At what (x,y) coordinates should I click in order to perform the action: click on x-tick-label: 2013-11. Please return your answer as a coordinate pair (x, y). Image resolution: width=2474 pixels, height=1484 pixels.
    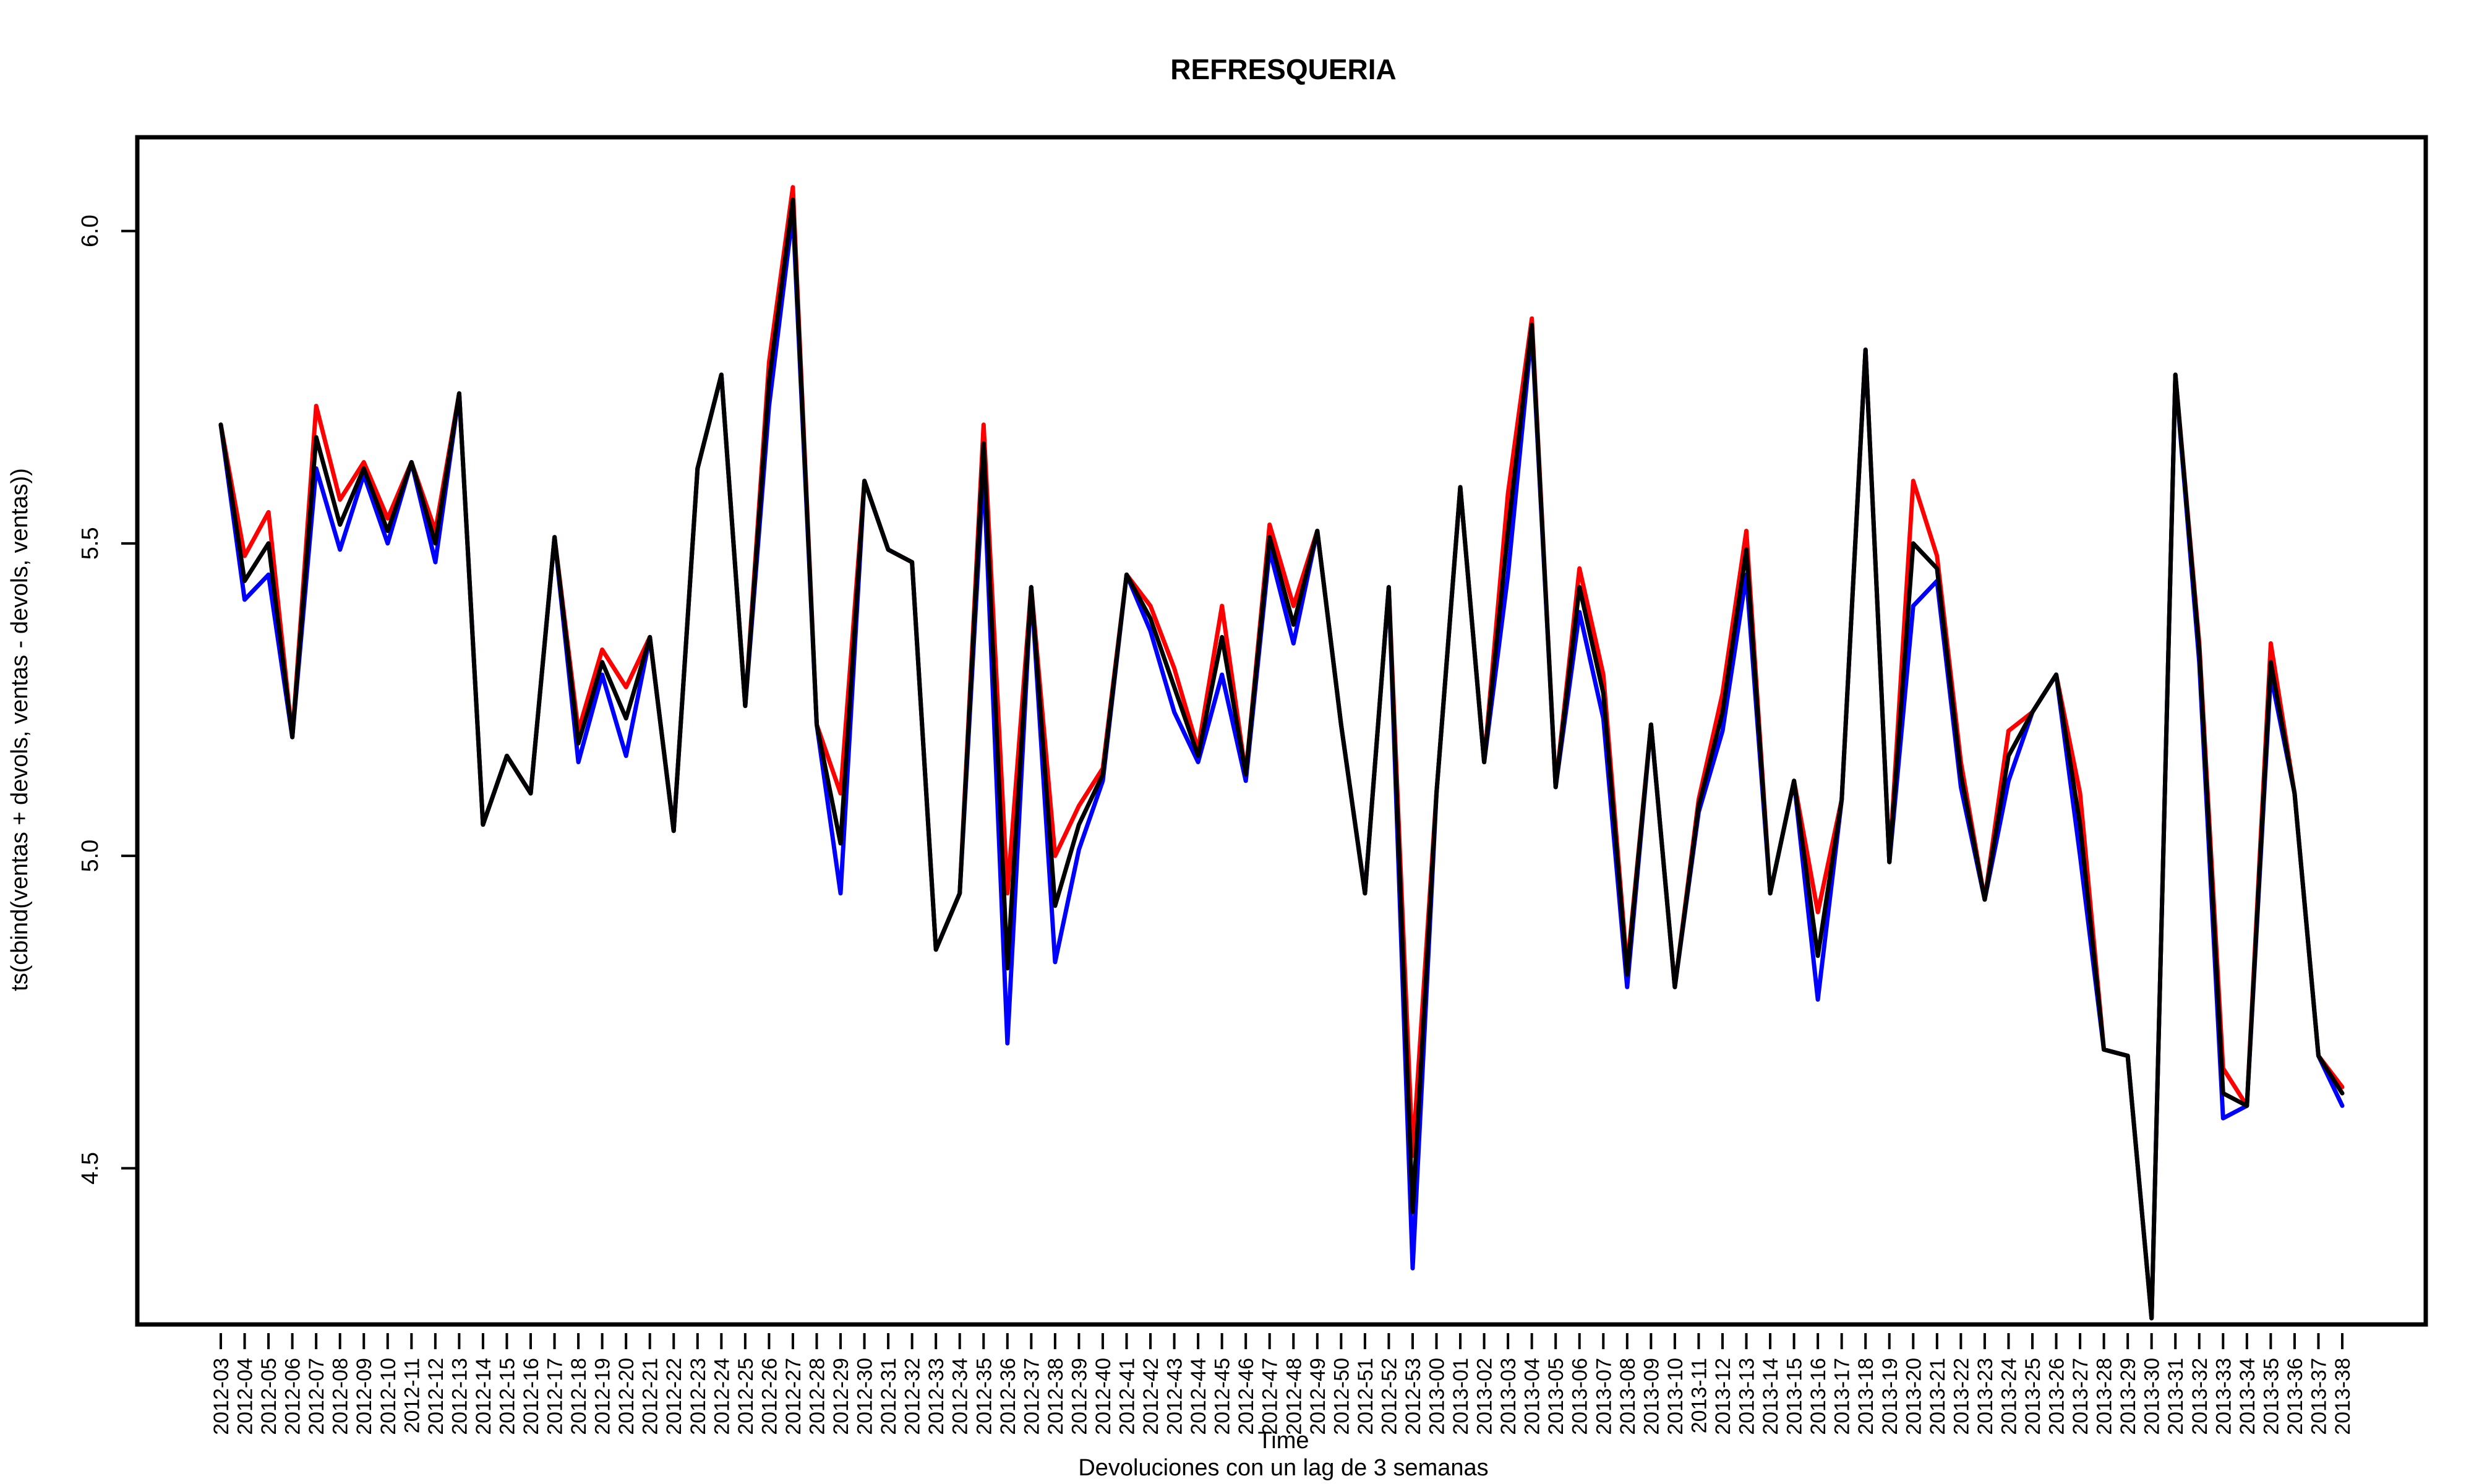
    Looking at the image, I should click on (1699, 1395).